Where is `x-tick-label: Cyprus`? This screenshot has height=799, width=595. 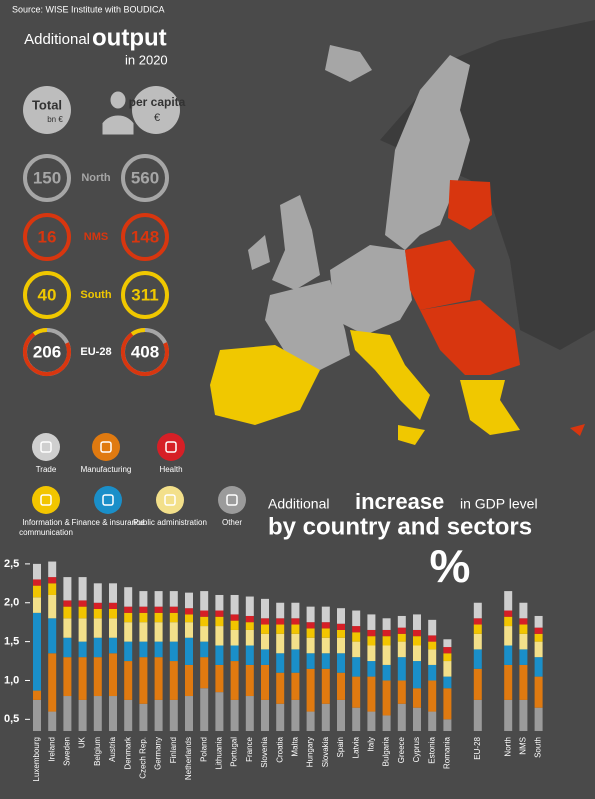 x-tick-label: Cyprus is located at coordinates (416, 749).